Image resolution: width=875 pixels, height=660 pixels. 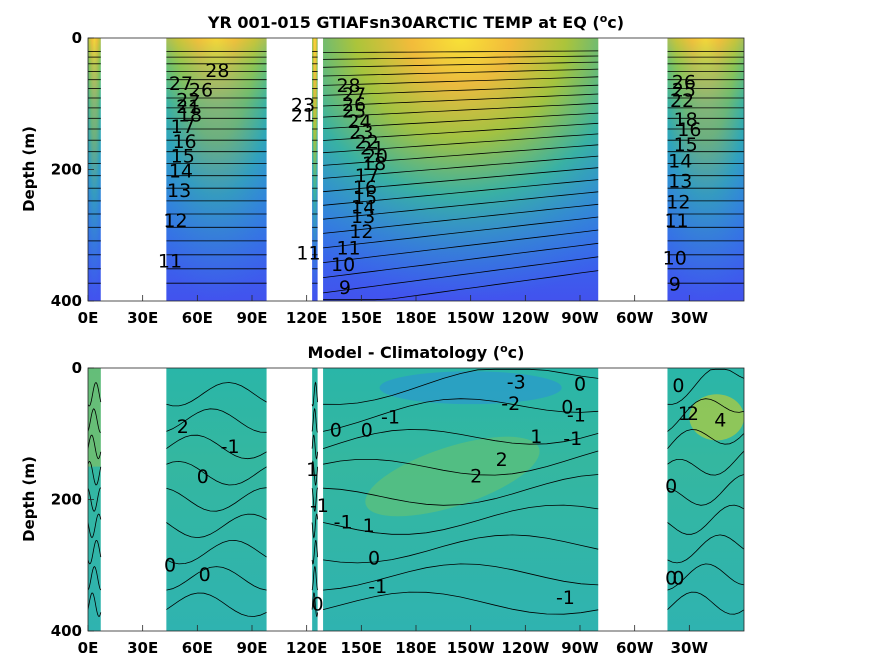 What do you see at coordinates (307, 647) in the screenshot?
I see `bottom-x-tick-label: 120E` at bounding box center [307, 647].